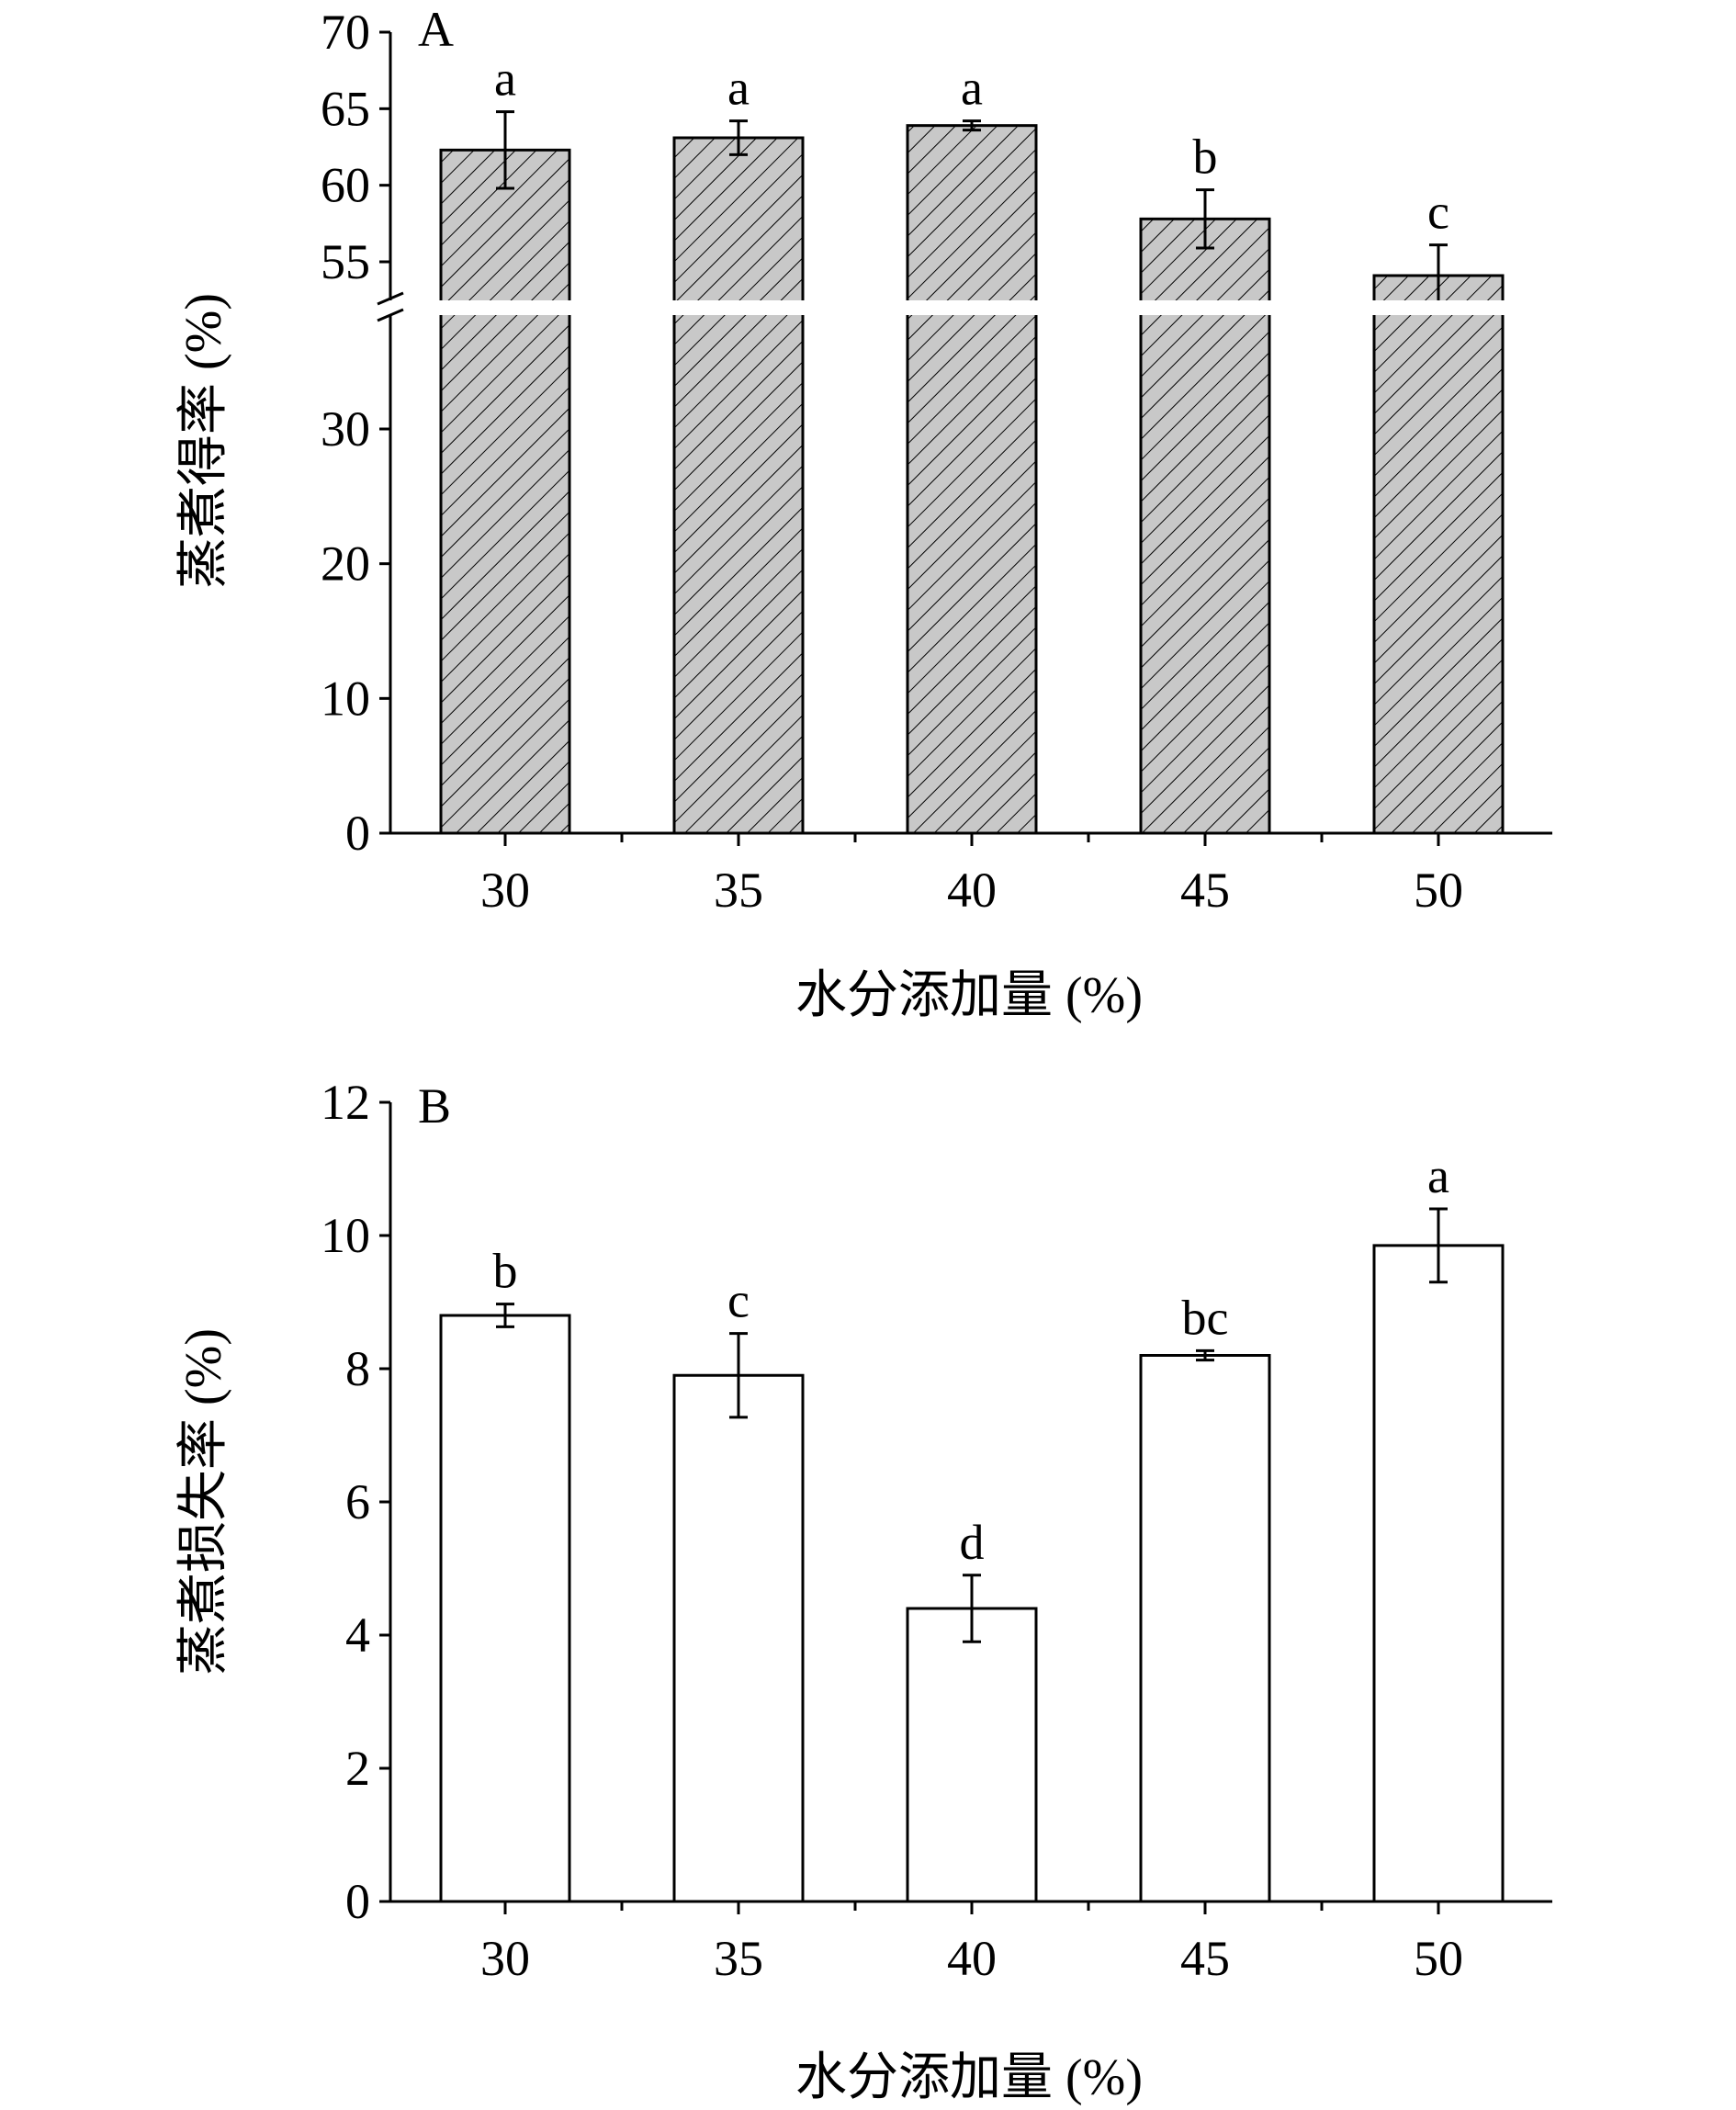  I want to click on x-tick-label-a-40: 40, so click(972, 890).